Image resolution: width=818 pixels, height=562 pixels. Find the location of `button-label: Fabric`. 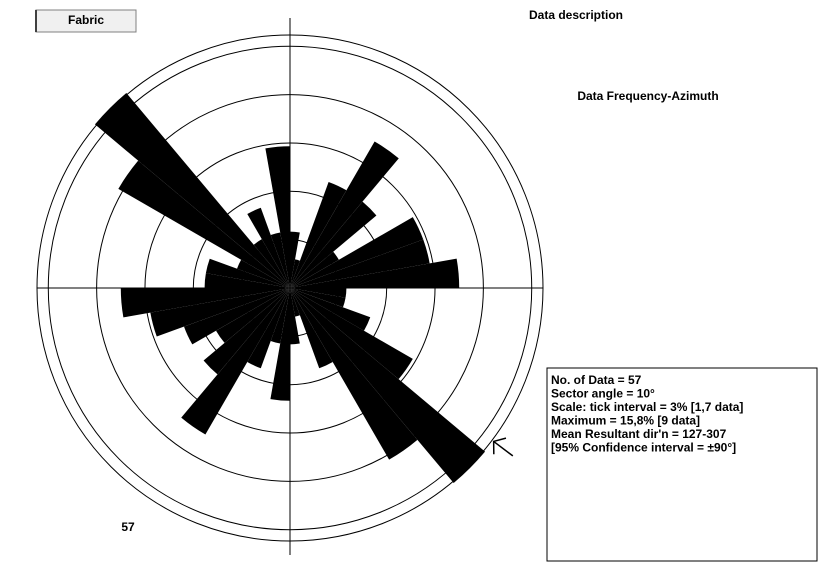

button-label: Fabric is located at coordinates (86, 20).